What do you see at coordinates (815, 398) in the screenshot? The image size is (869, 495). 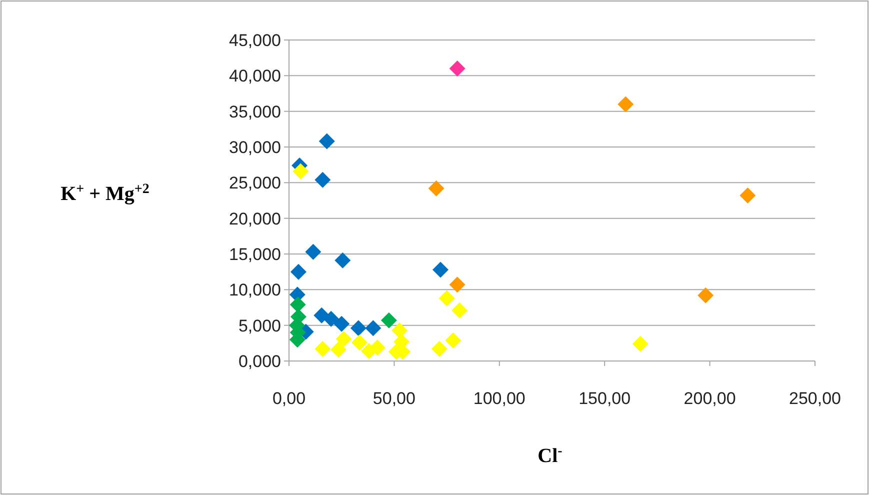 I see `x-tick-label: 250,00` at bounding box center [815, 398].